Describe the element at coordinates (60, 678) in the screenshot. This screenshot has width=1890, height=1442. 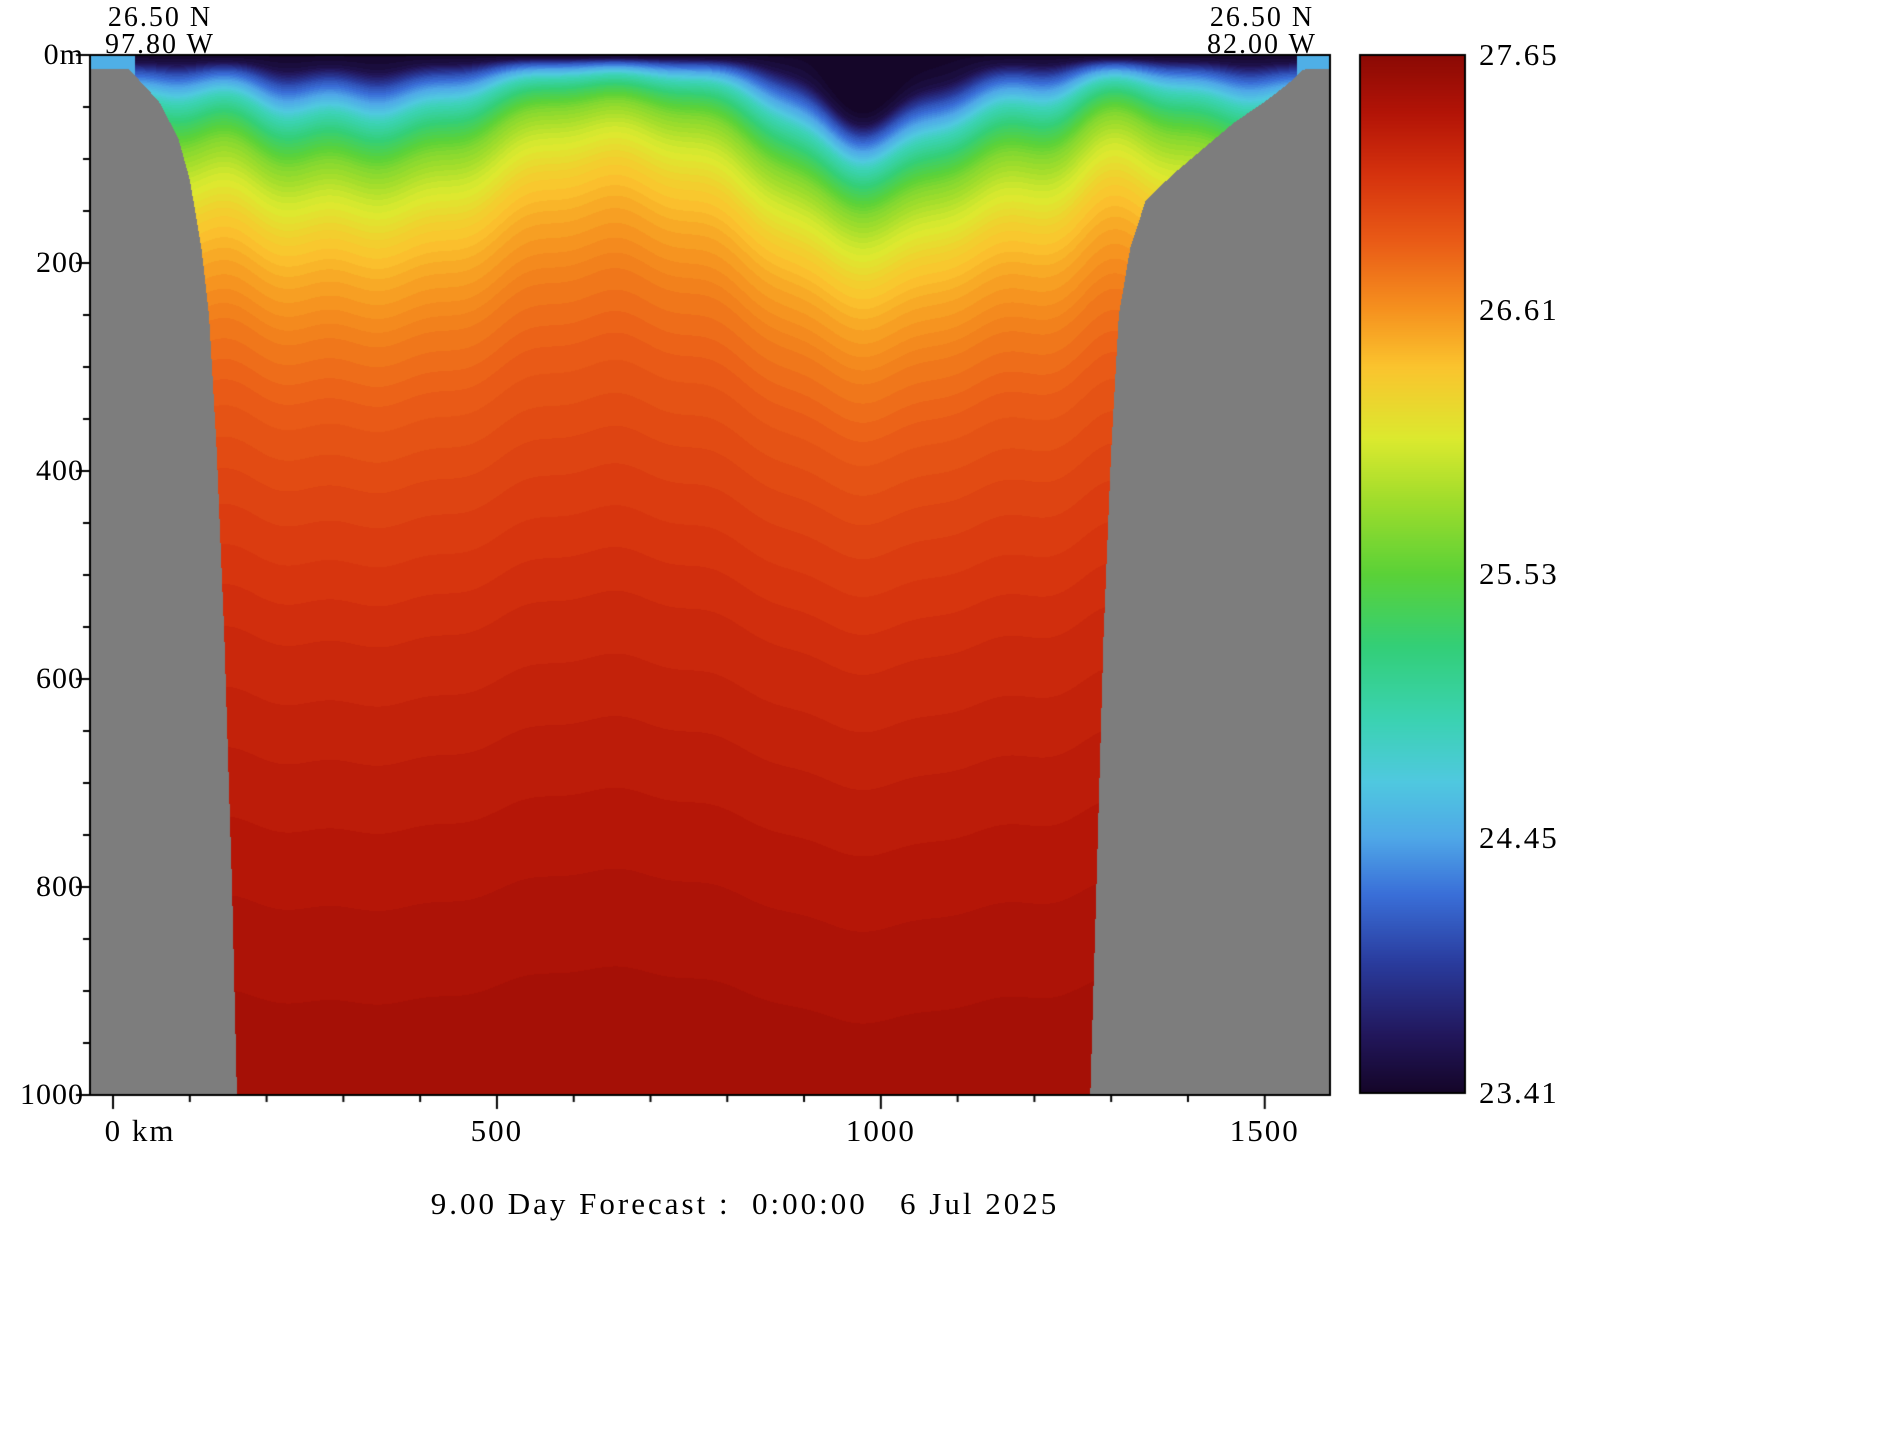
I see `y-tick-label: 600` at that location.